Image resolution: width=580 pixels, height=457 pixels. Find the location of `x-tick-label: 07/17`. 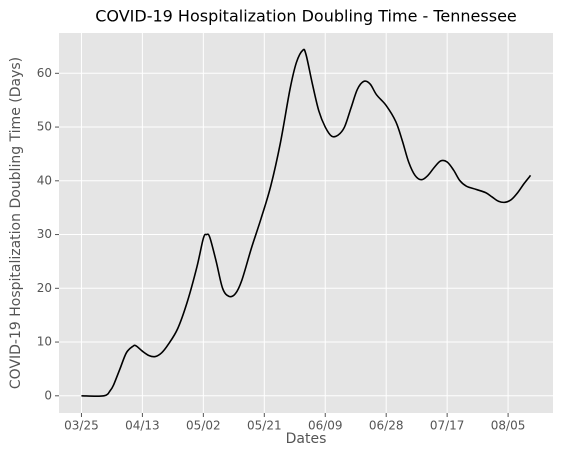

x-tick-label: 07/17 is located at coordinates (447, 426).